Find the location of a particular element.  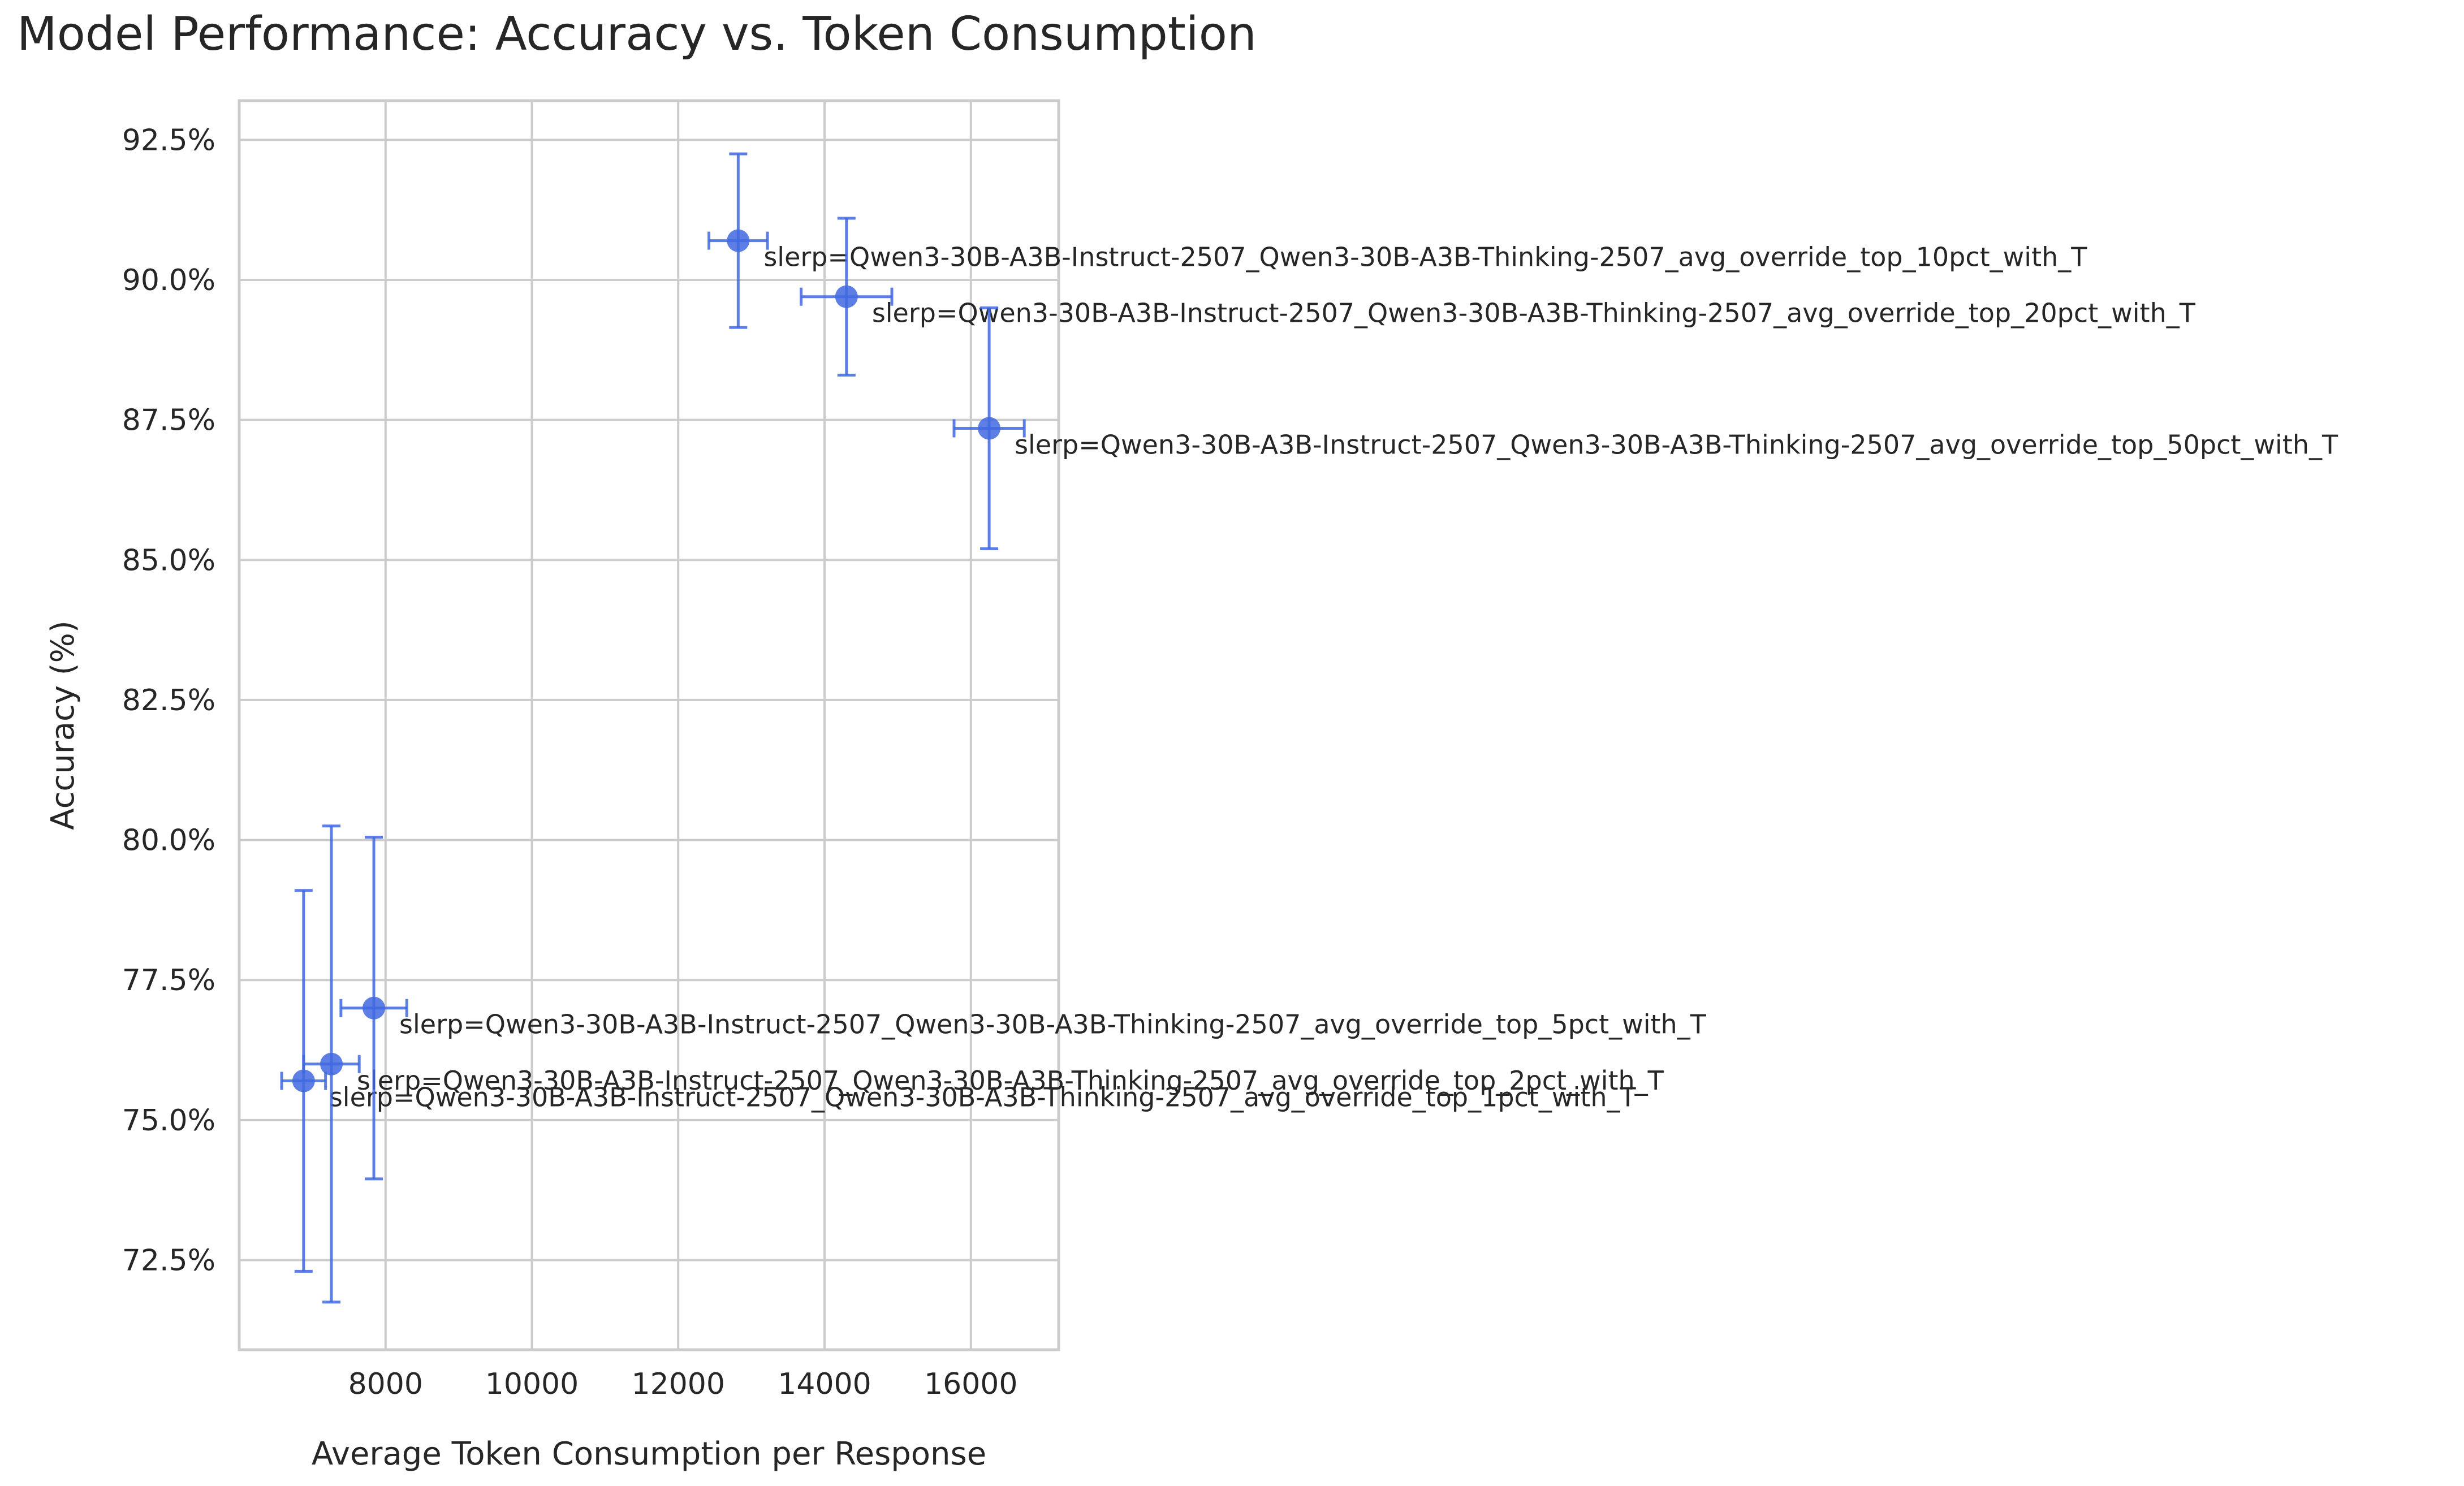

x-tick-label: 10000 is located at coordinates (532, 1384).